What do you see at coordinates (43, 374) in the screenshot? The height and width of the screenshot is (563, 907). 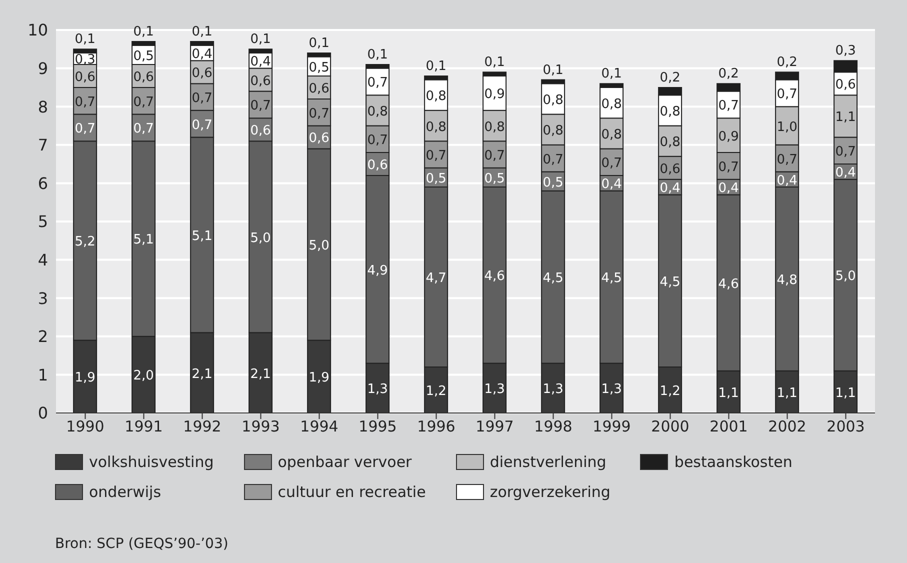 I see `y-tick-label: 1` at bounding box center [43, 374].